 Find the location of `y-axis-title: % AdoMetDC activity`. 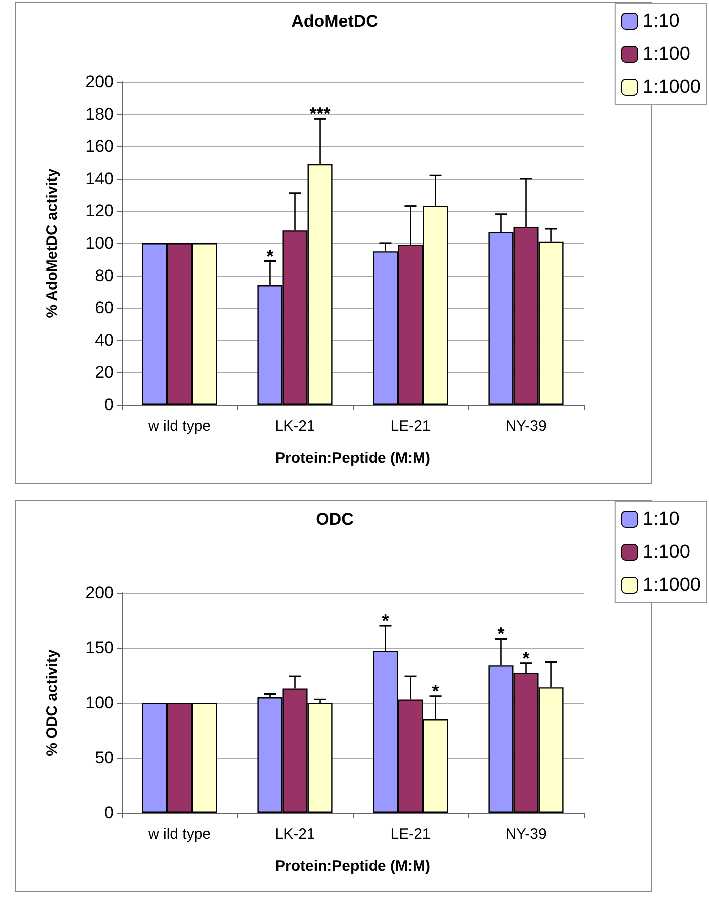

y-axis-title: % AdoMetDC activity is located at coordinates (52, 243).